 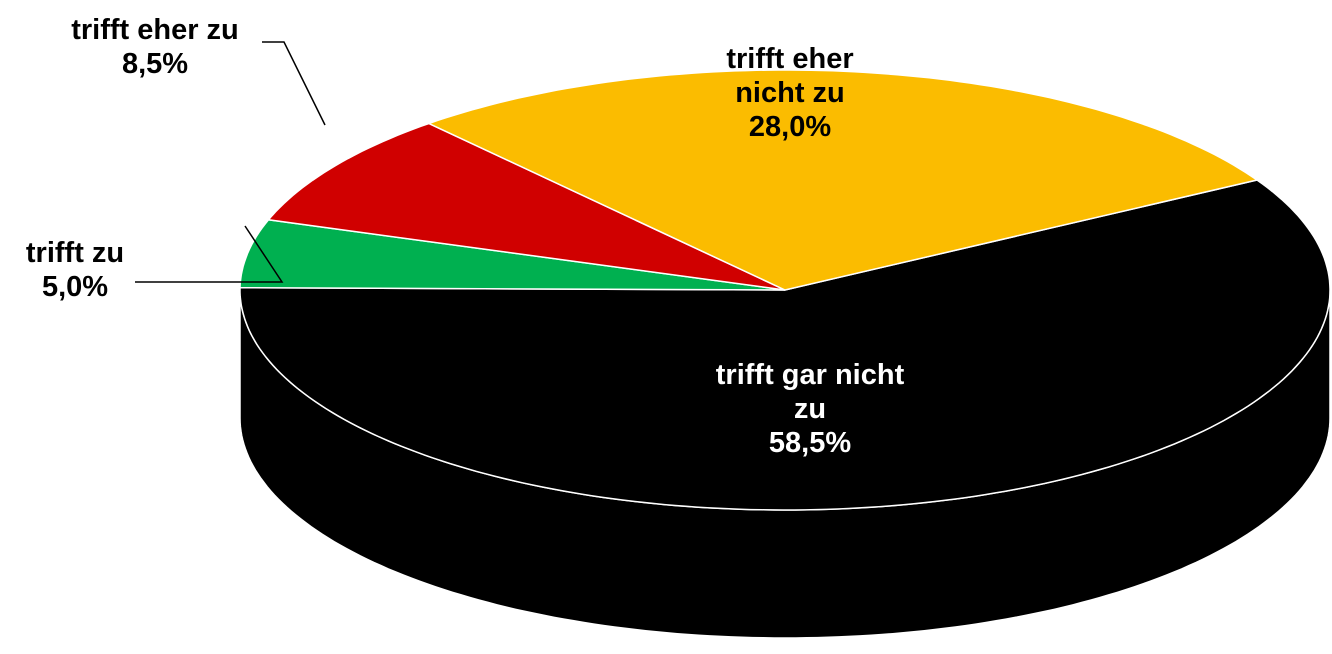 I want to click on value-label: 58,5%, so click(x=810, y=443).